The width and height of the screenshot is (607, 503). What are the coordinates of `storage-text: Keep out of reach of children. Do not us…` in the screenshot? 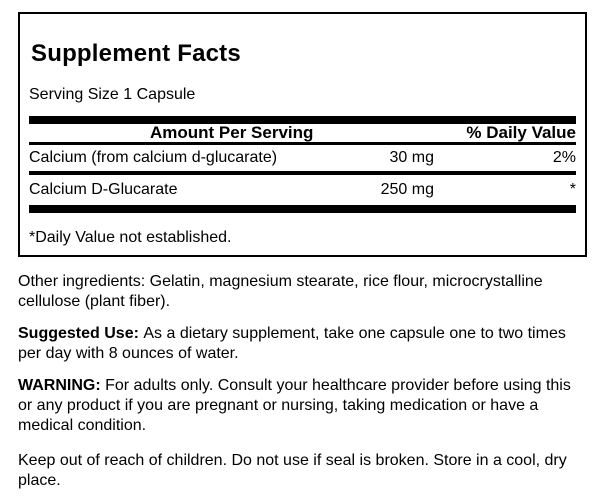 It's located at (292, 470).